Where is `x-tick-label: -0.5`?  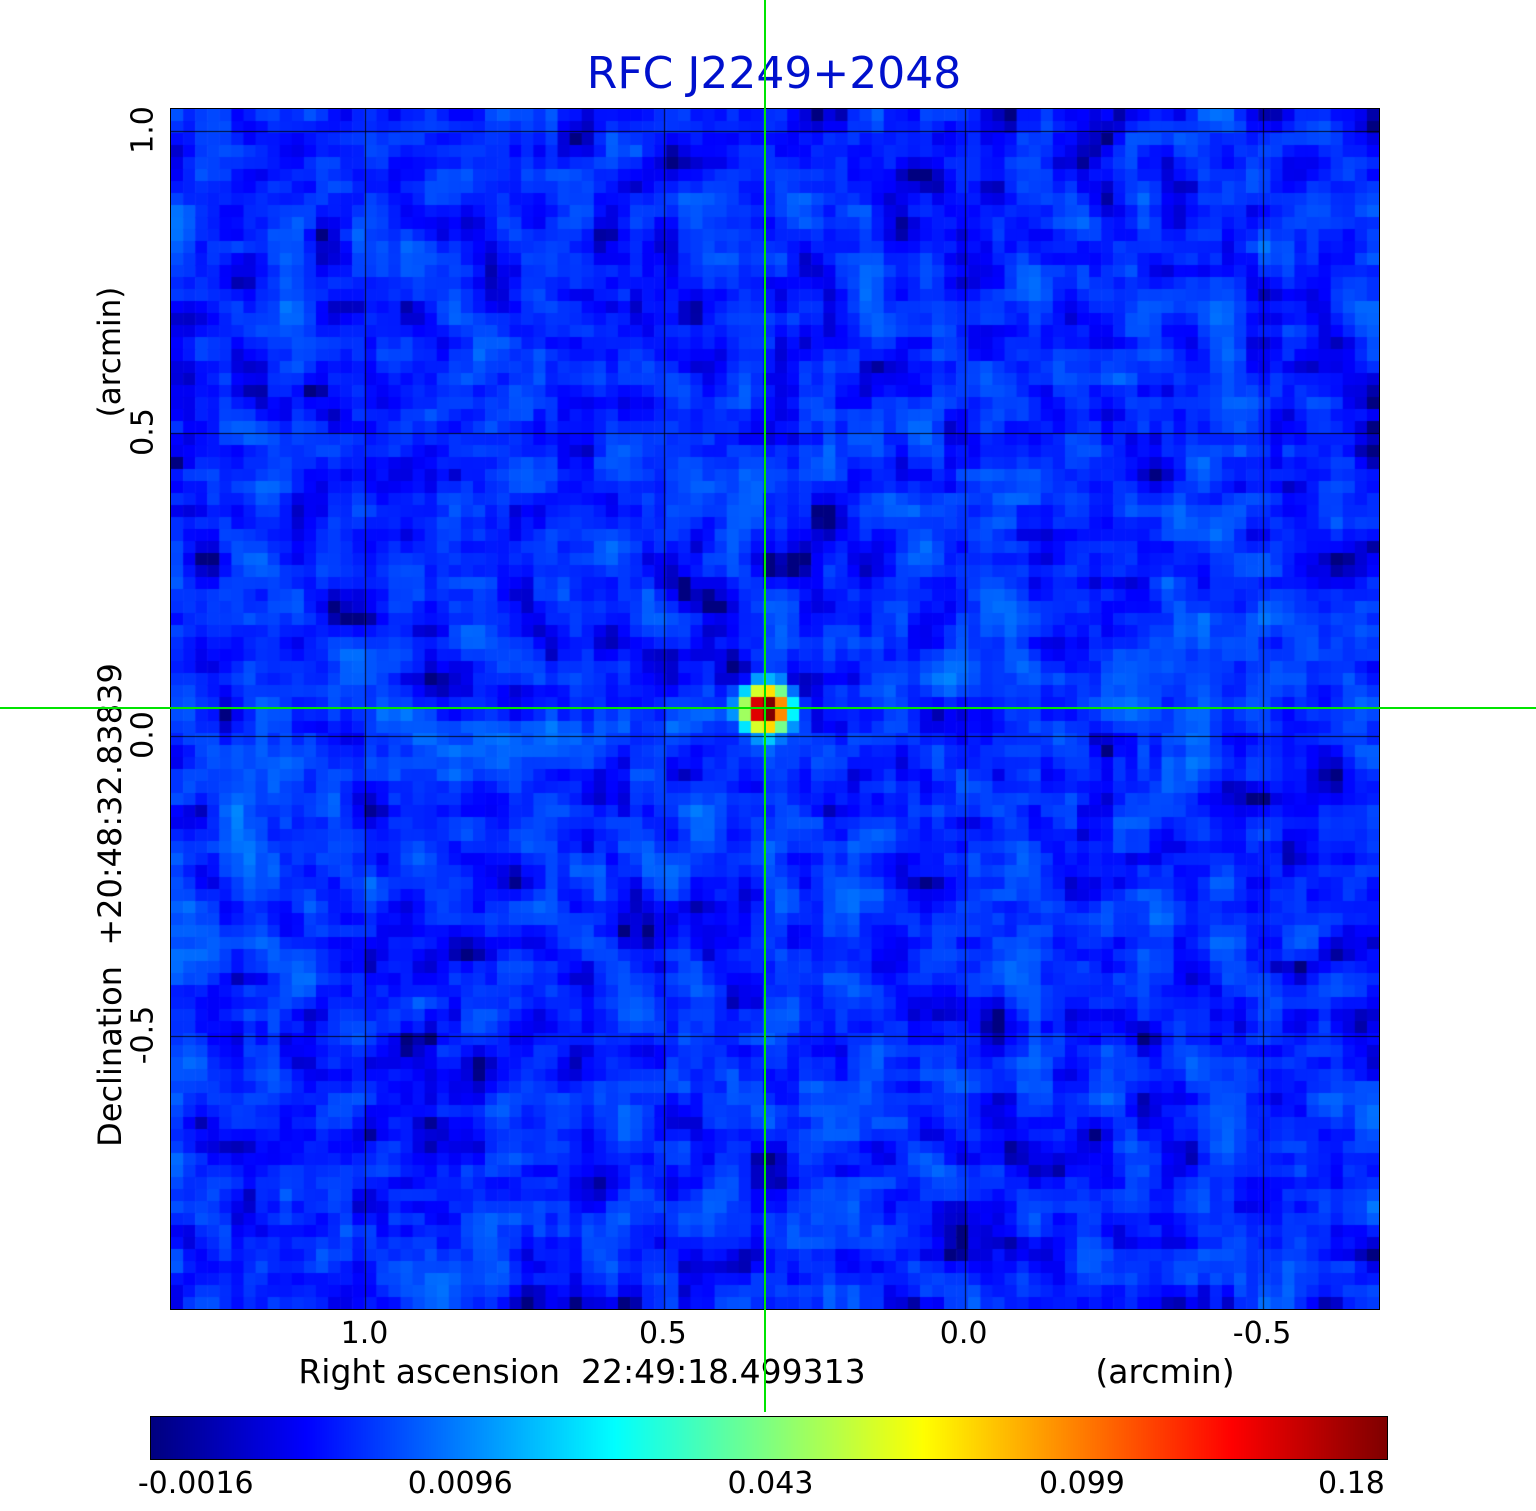 x-tick-label: -0.5 is located at coordinates (1262, 1333).